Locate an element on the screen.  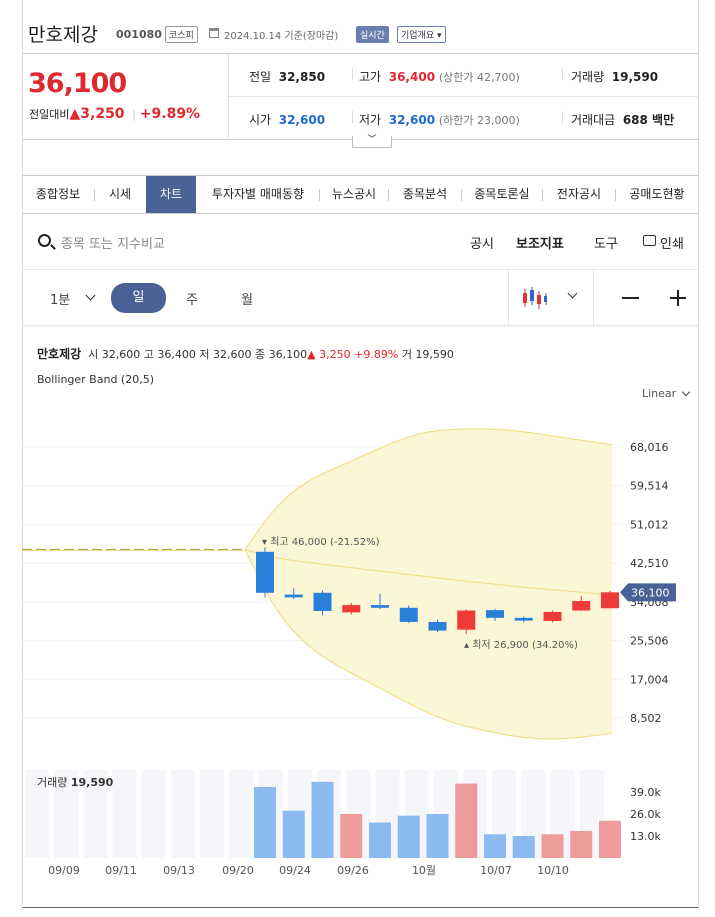
zoom-out-icon is located at coordinates (630, 298).